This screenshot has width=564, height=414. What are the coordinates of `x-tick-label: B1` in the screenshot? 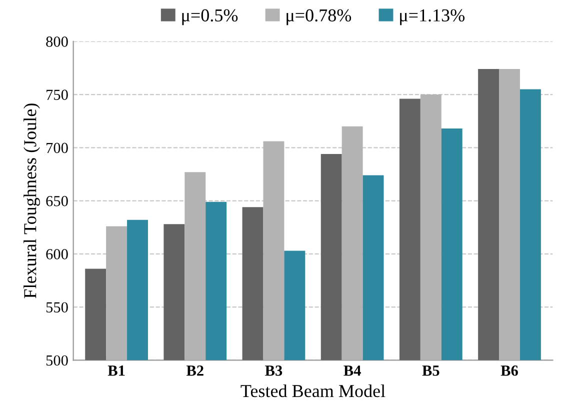 It's located at (116, 371).